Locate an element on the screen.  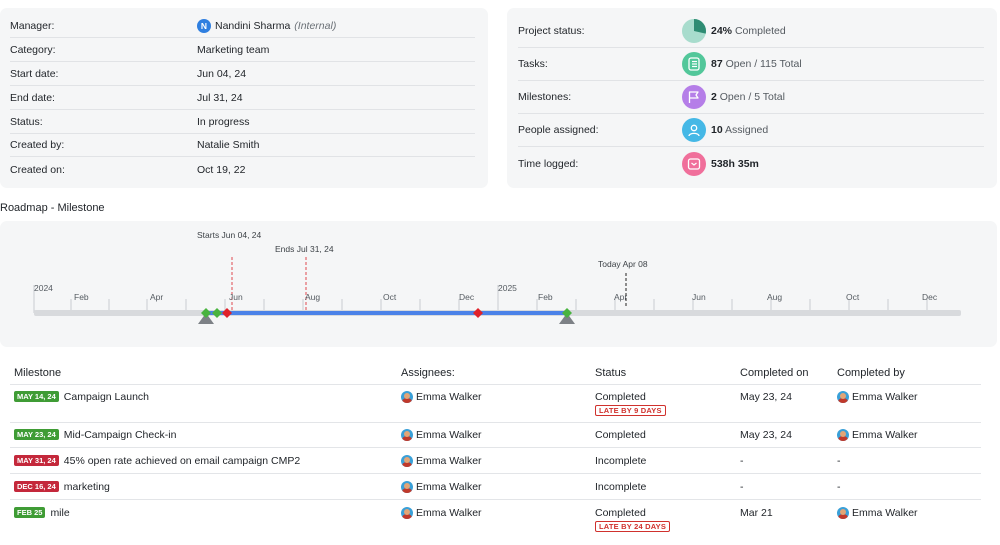
project-span-bar is located at coordinates (387, 313).